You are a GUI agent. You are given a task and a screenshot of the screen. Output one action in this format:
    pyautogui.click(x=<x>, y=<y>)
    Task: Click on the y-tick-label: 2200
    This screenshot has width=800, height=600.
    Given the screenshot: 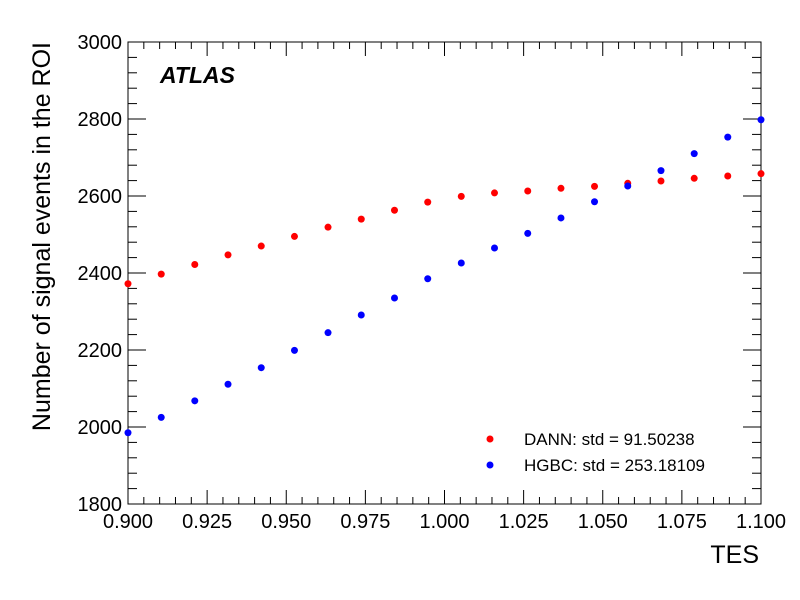 What is the action you would take?
    pyautogui.click(x=100, y=351)
    